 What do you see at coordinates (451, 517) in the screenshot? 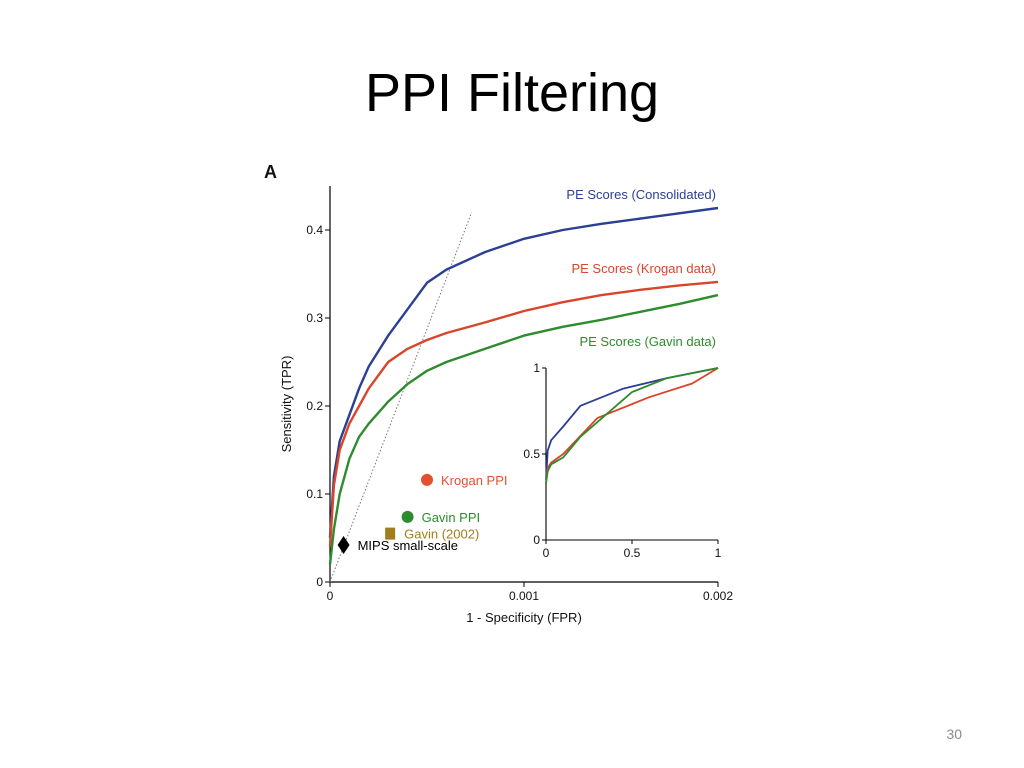
I see `point-label: Gavin PPI` at bounding box center [451, 517].